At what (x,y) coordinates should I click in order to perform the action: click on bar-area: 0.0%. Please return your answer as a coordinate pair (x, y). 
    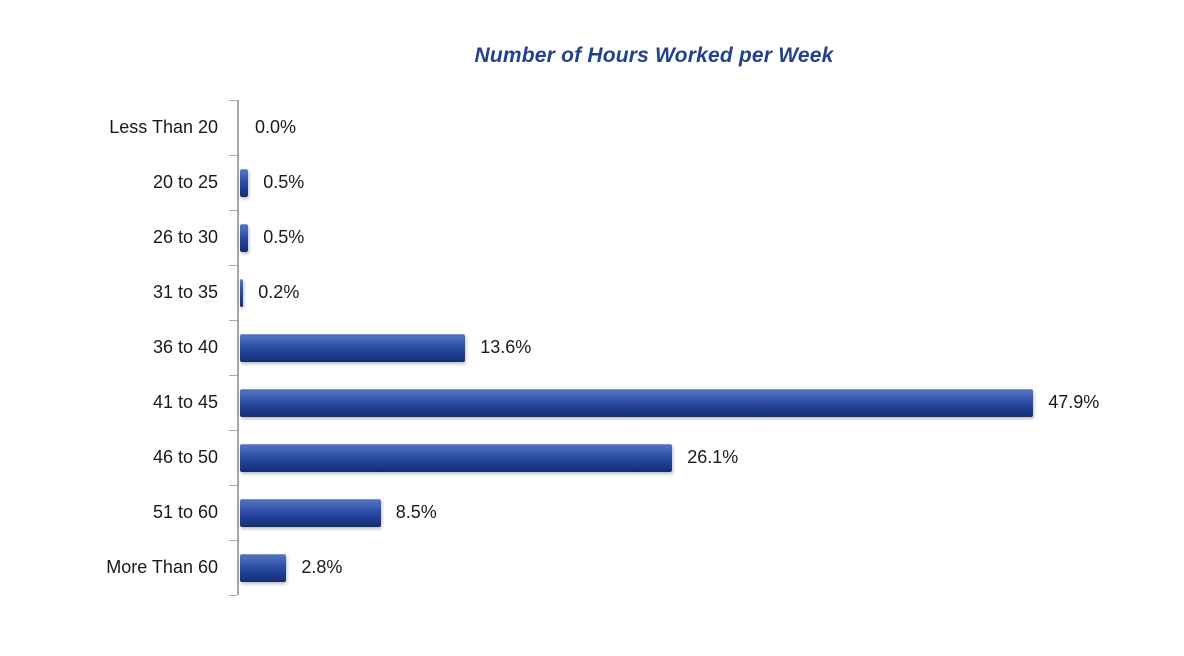
    Looking at the image, I should click on (268, 127).